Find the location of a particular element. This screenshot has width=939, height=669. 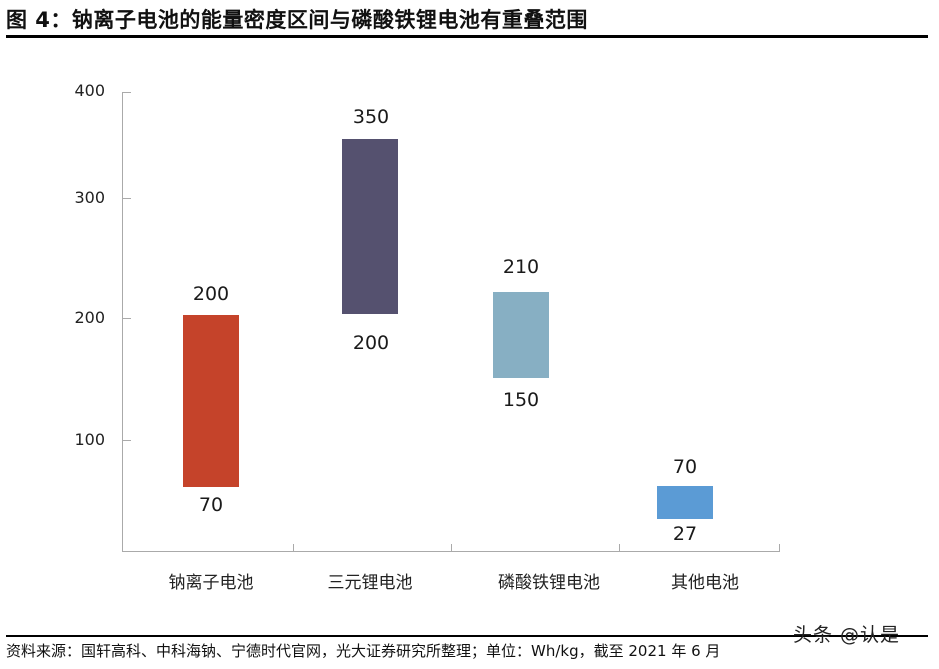

category-label-lfp: 磷酸铁锂电池 is located at coordinates (549, 583).